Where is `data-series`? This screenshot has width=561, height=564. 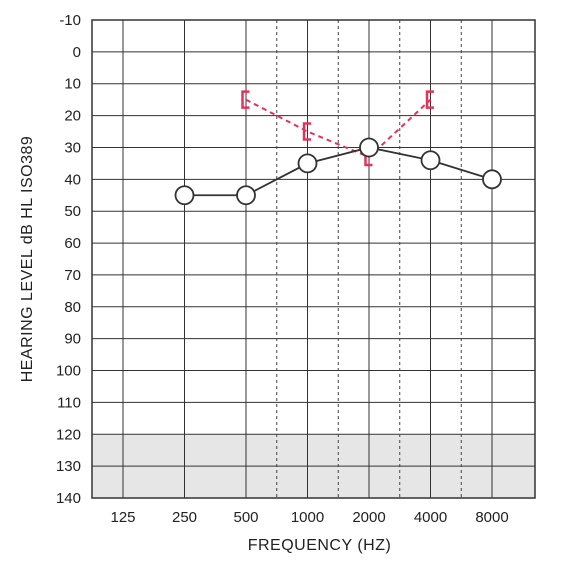 data-series is located at coordinates (338, 148).